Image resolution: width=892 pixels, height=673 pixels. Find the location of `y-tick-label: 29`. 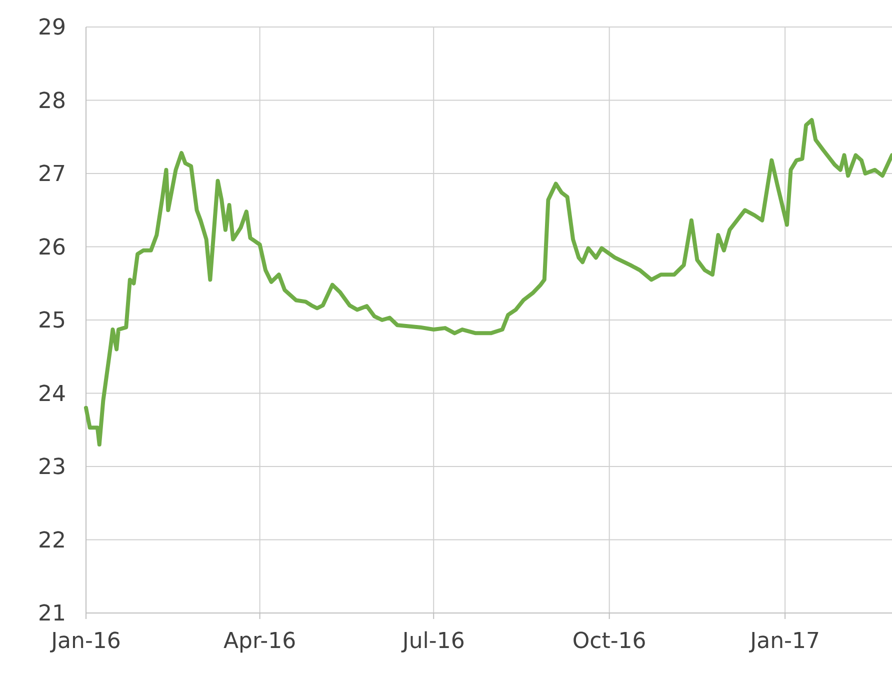

y-tick-label: 29 is located at coordinates (52, 28).